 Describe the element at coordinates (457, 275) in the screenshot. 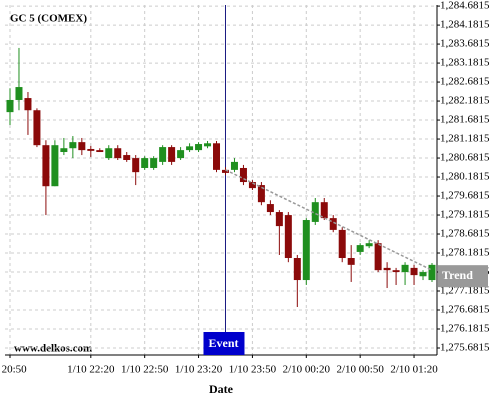

I see `trend-label: Trend` at that location.